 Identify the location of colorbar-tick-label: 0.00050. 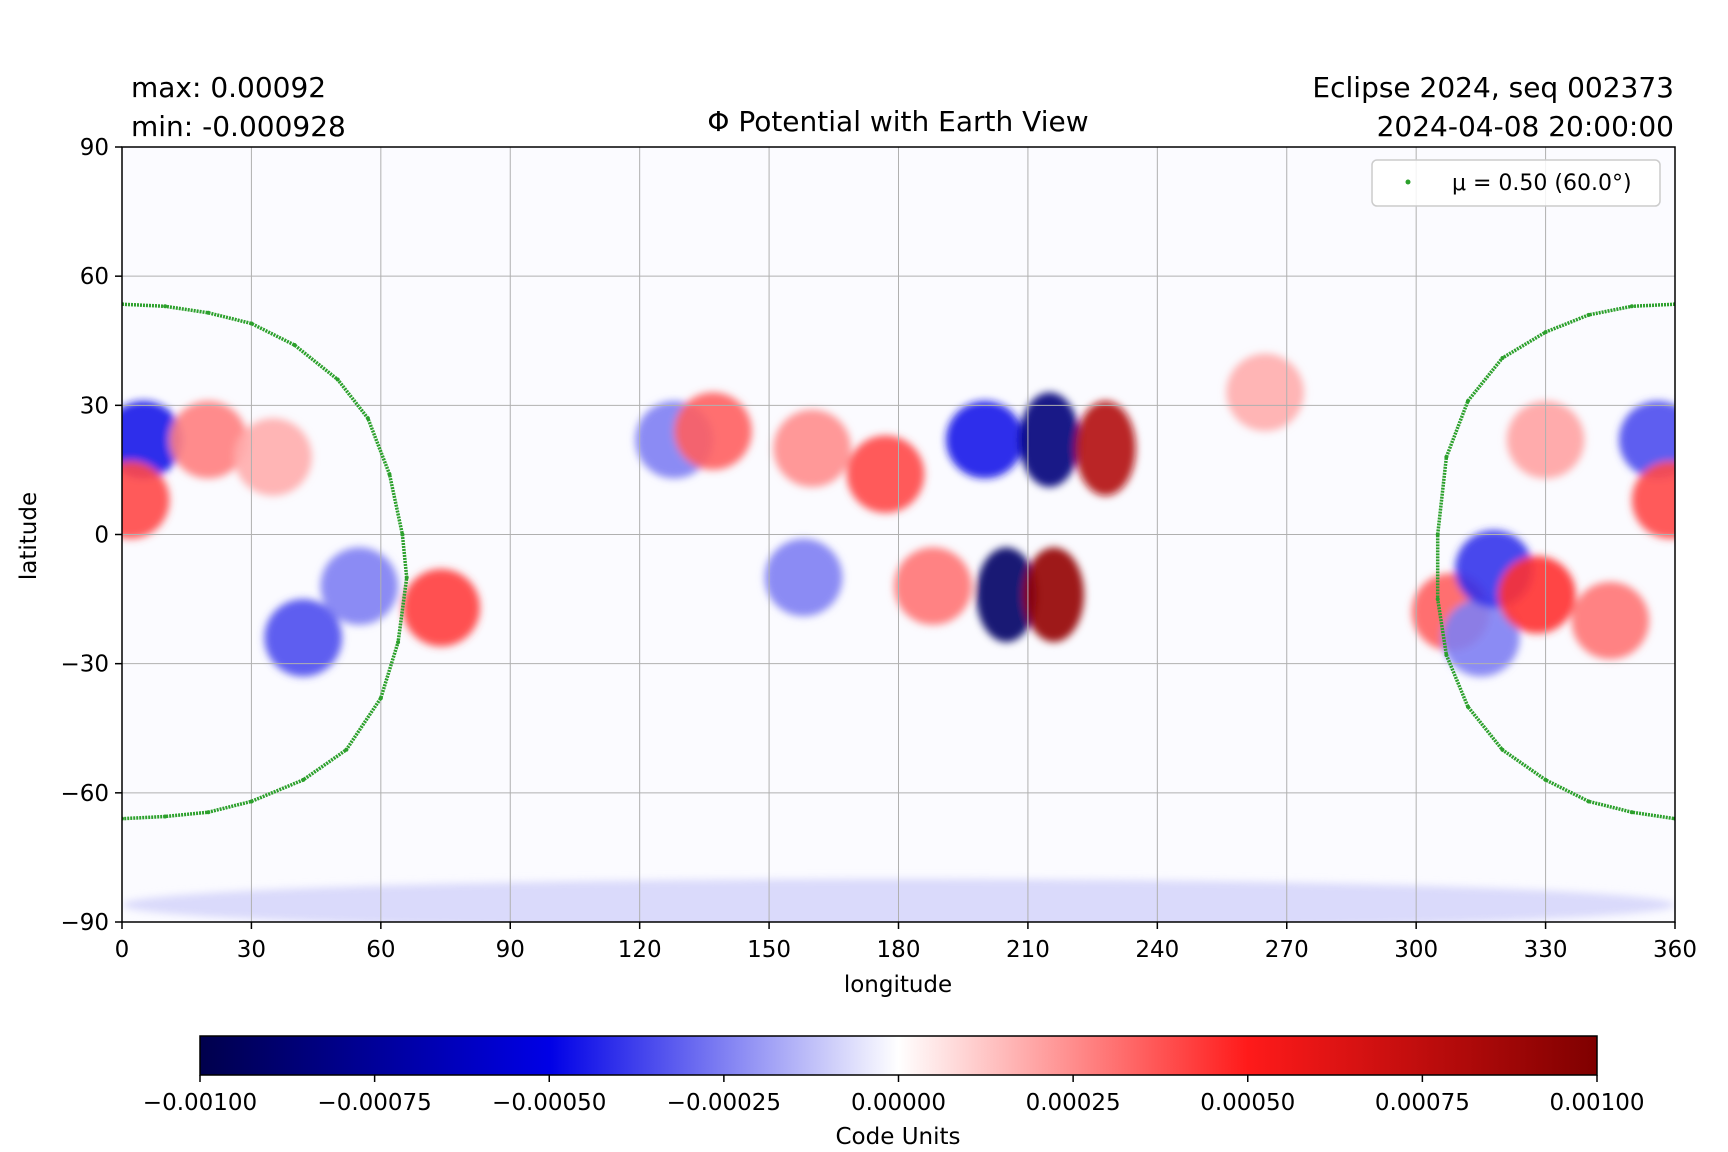
(1247, 1103).